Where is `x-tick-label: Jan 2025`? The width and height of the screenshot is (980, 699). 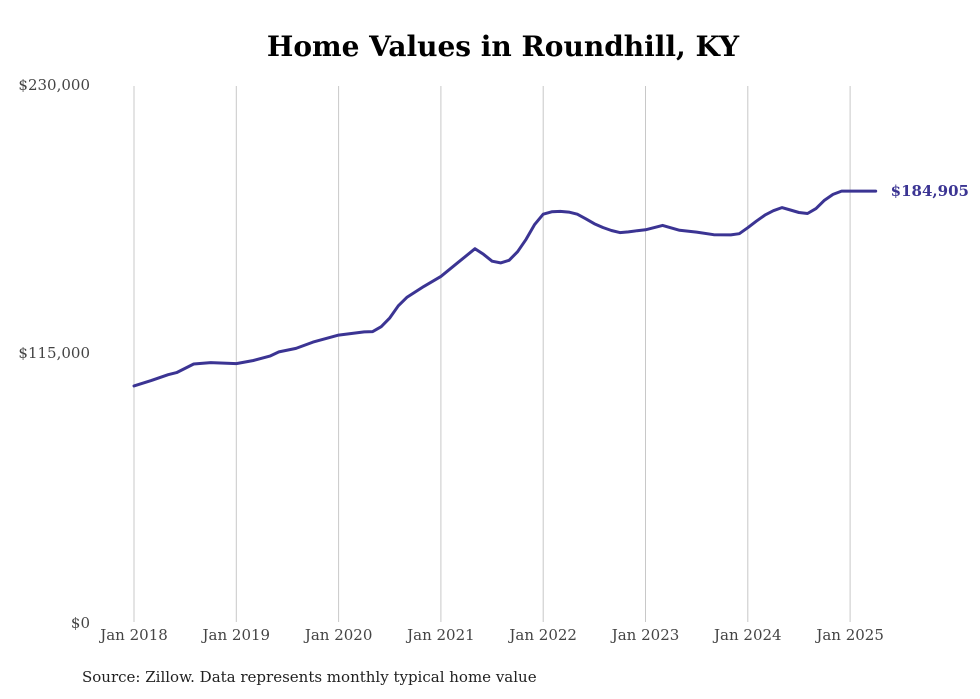 x-tick-label: Jan 2025 is located at coordinates (849, 635).